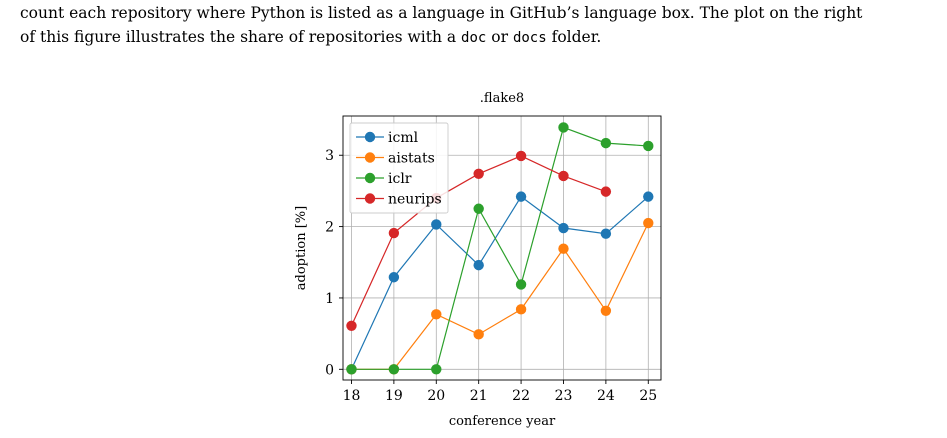  What do you see at coordinates (394, 396) in the screenshot?
I see `x-tick-label: 19` at bounding box center [394, 396].